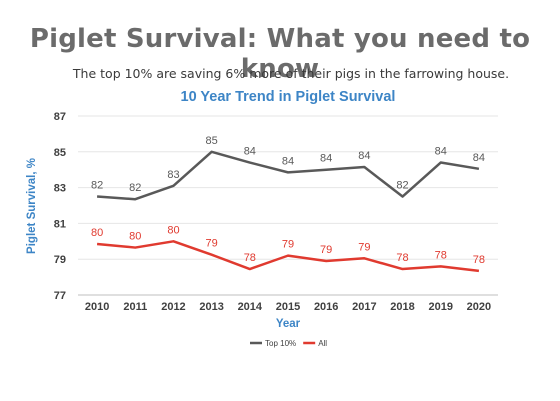  Describe the element at coordinates (60, 224) in the screenshot. I see `y-tick-label: 81` at that location.